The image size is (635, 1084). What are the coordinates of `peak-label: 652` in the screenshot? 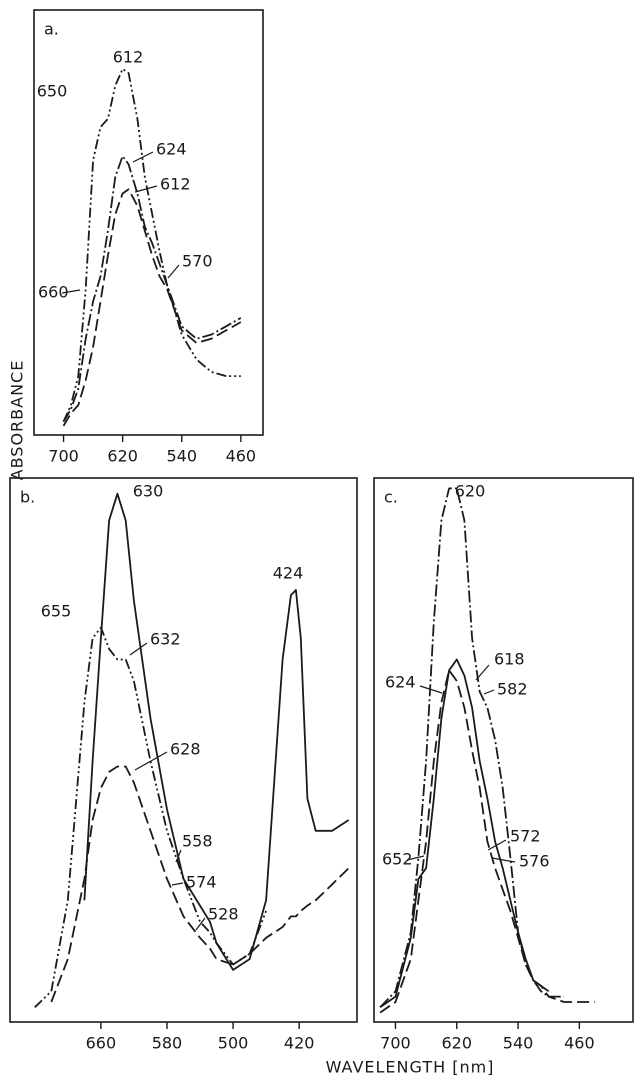 It's located at (397, 859).